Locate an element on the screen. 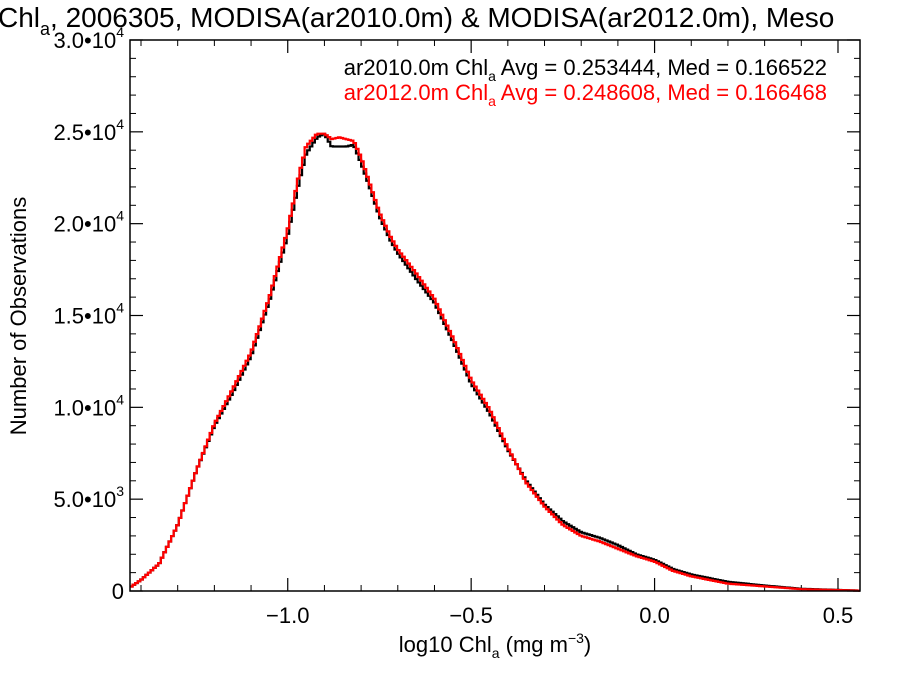 The width and height of the screenshot is (900, 675). y-tick-label: 1.0•104 is located at coordinates (88, 405).